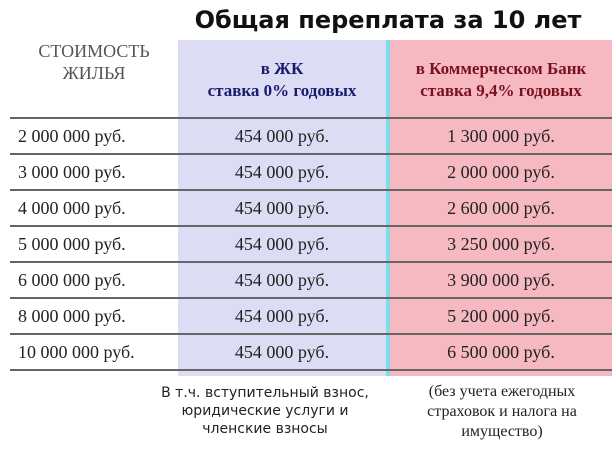 The image size is (612, 457). Describe the element at coordinates (282, 90) in the screenshot. I see `header-line: ставка 0% годовых` at that location.